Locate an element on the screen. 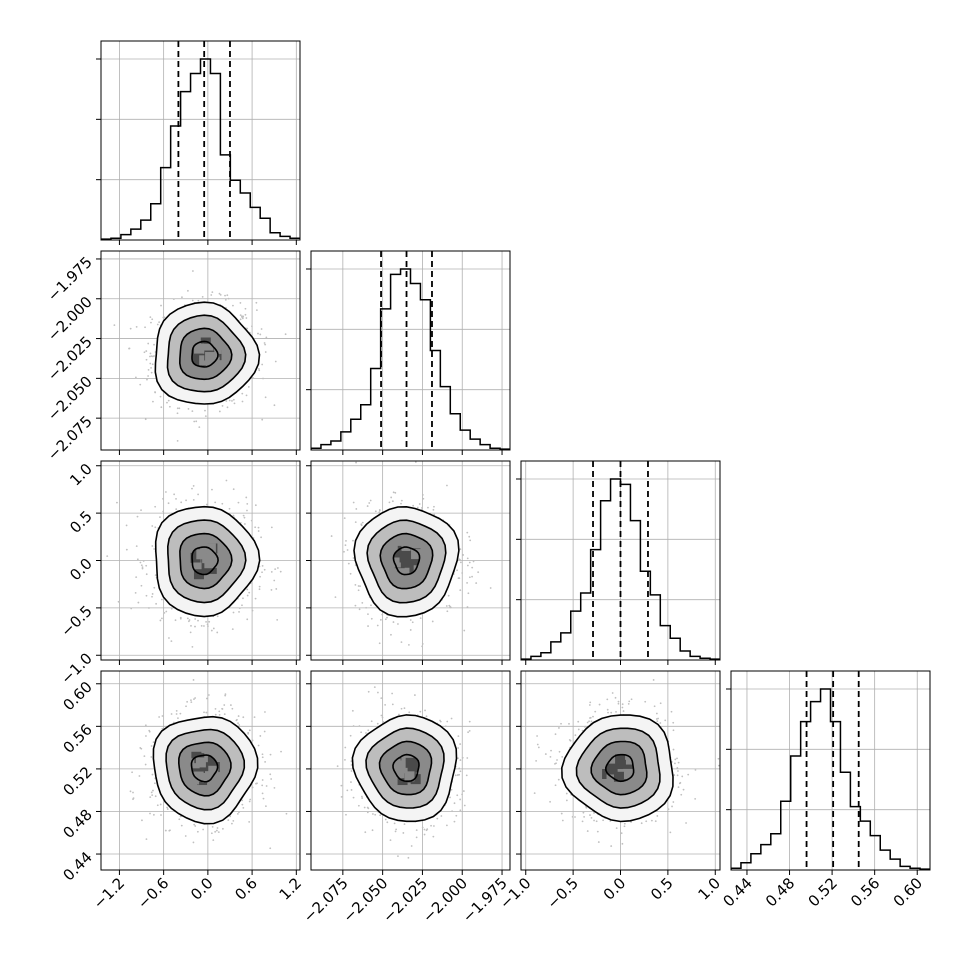 The image size is (970, 970). panel-content is located at coordinates (620, 560).